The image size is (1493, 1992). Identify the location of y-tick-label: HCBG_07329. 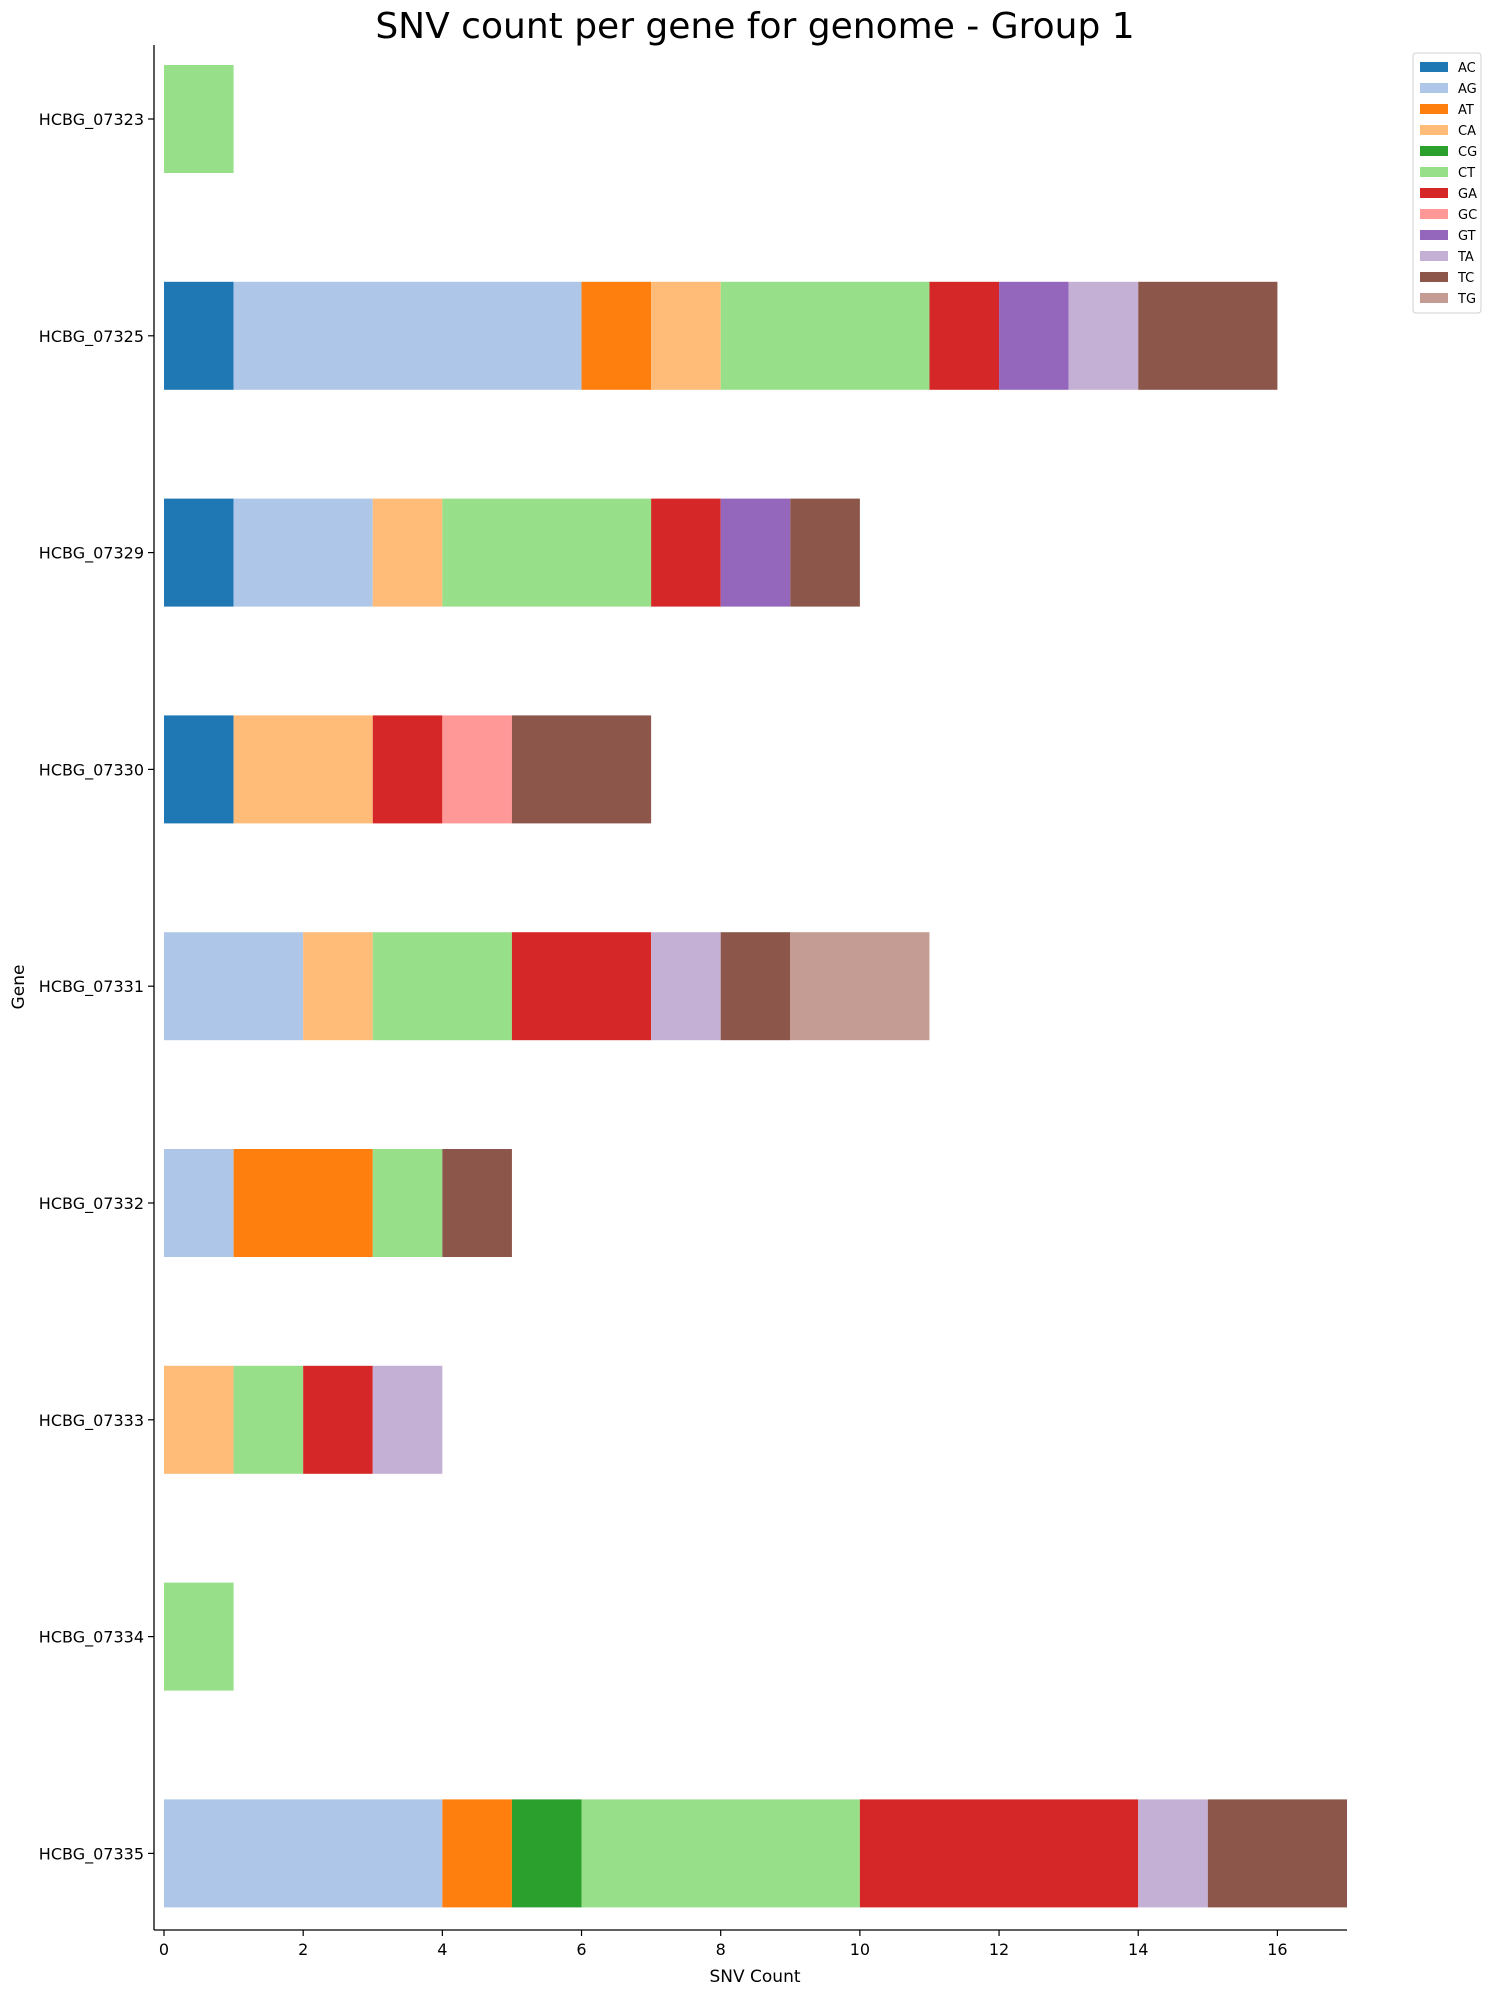
(91, 554).